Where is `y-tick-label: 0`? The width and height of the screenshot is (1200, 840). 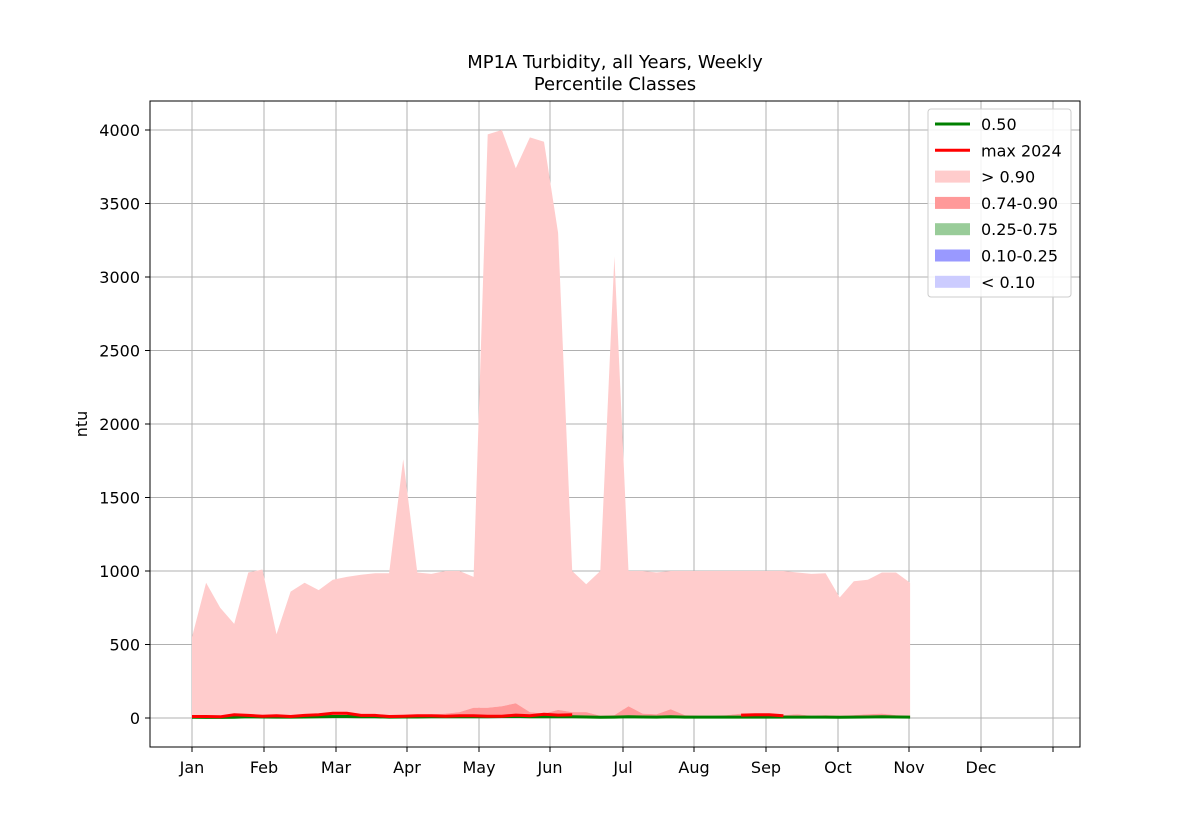 y-tick-label: 0 is located at coordinates (135, 718).